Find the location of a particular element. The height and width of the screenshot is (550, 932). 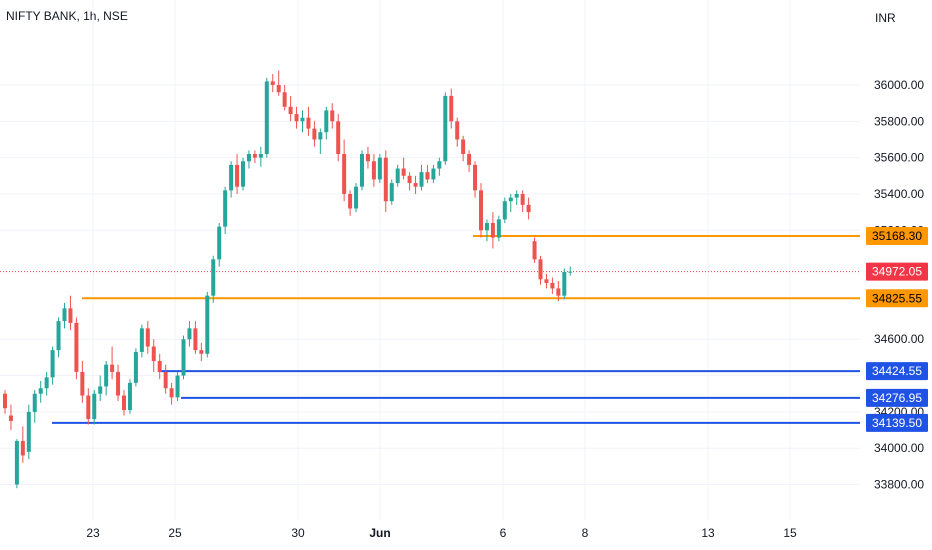

price-tick-label: 34000.00 is located at coordinates (899, 448).